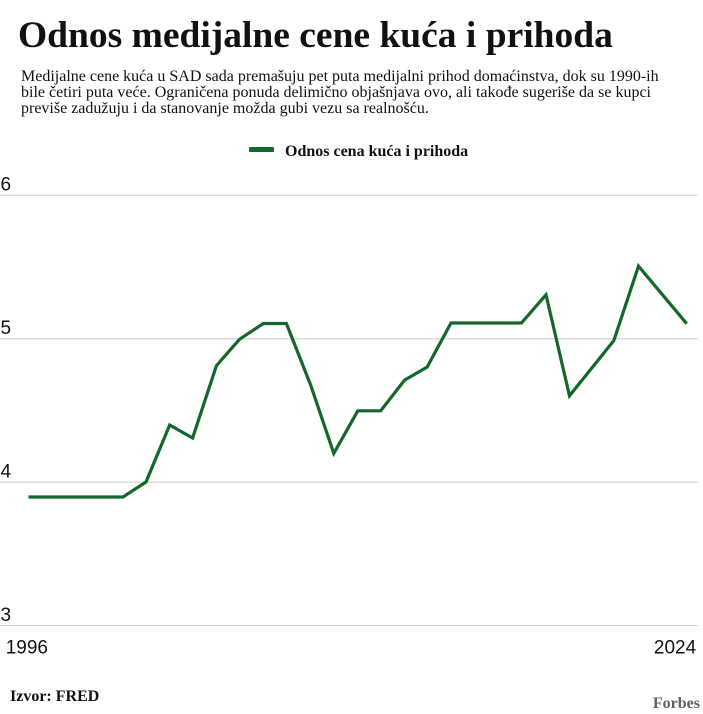 The image size is (703, 714). I want to click on svg-text: 3, so click(6, 615).